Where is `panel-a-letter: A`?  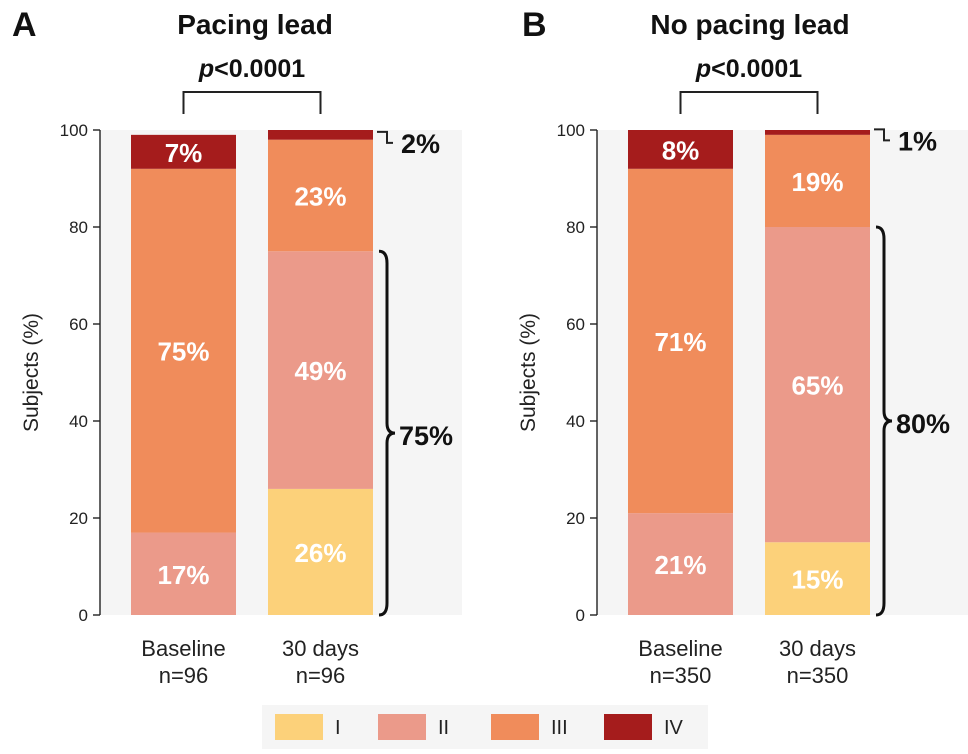
panel-a-letter: A is located at coordinates (24, 25).